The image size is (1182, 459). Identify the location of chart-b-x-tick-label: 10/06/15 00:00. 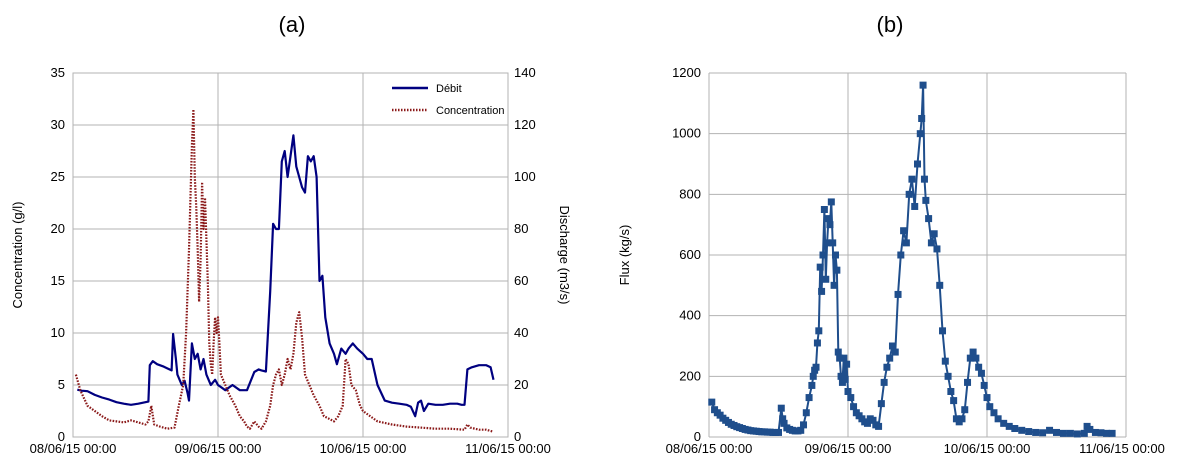
(987, 448).